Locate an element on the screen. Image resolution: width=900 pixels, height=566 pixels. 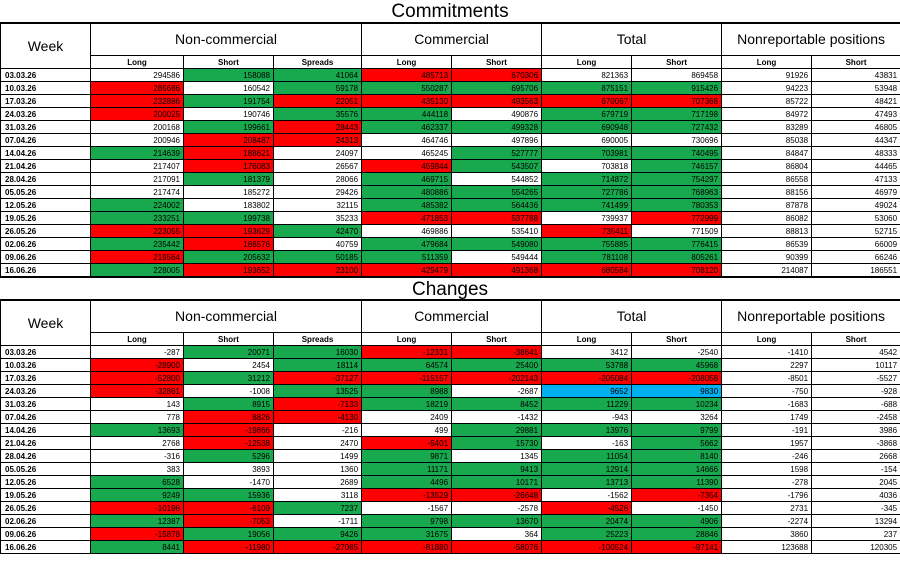
week-cell: 28.04.26 is located at coordinates (45, 179).